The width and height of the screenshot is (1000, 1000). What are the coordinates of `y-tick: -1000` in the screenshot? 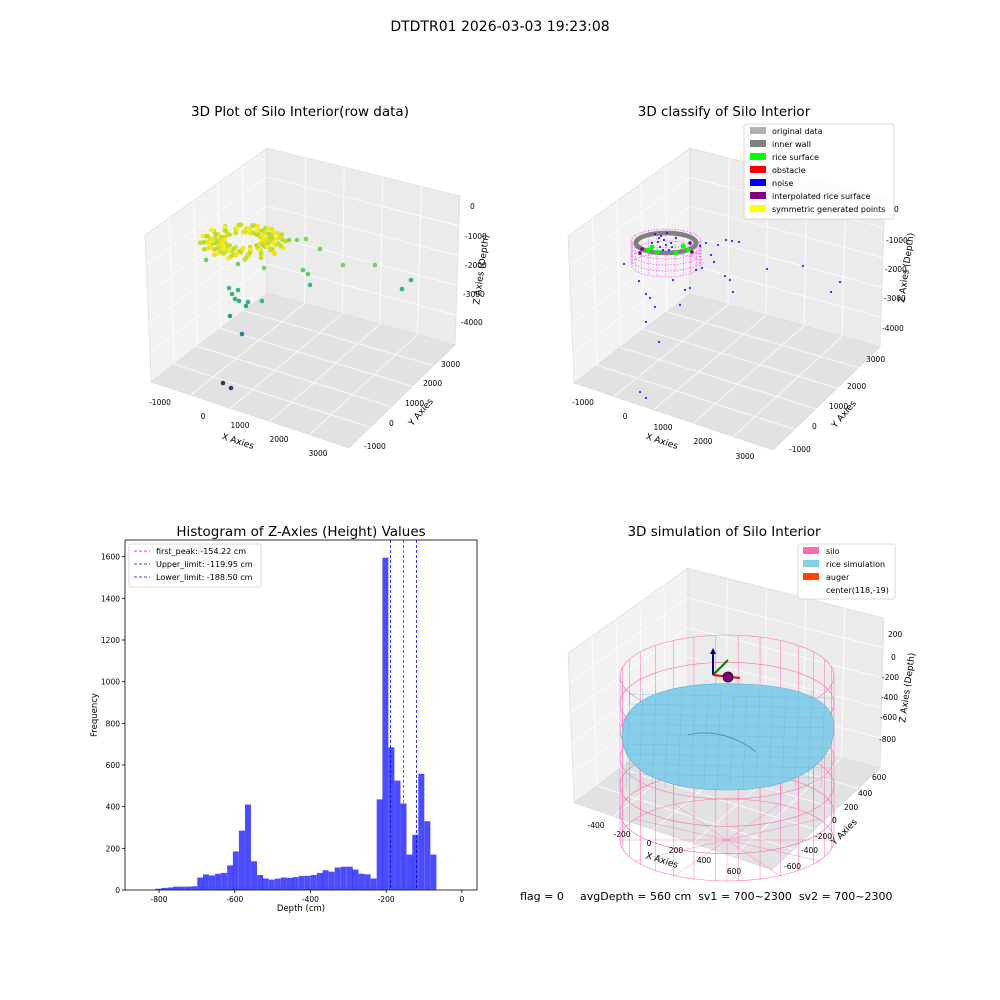 It's located at (375, 446).